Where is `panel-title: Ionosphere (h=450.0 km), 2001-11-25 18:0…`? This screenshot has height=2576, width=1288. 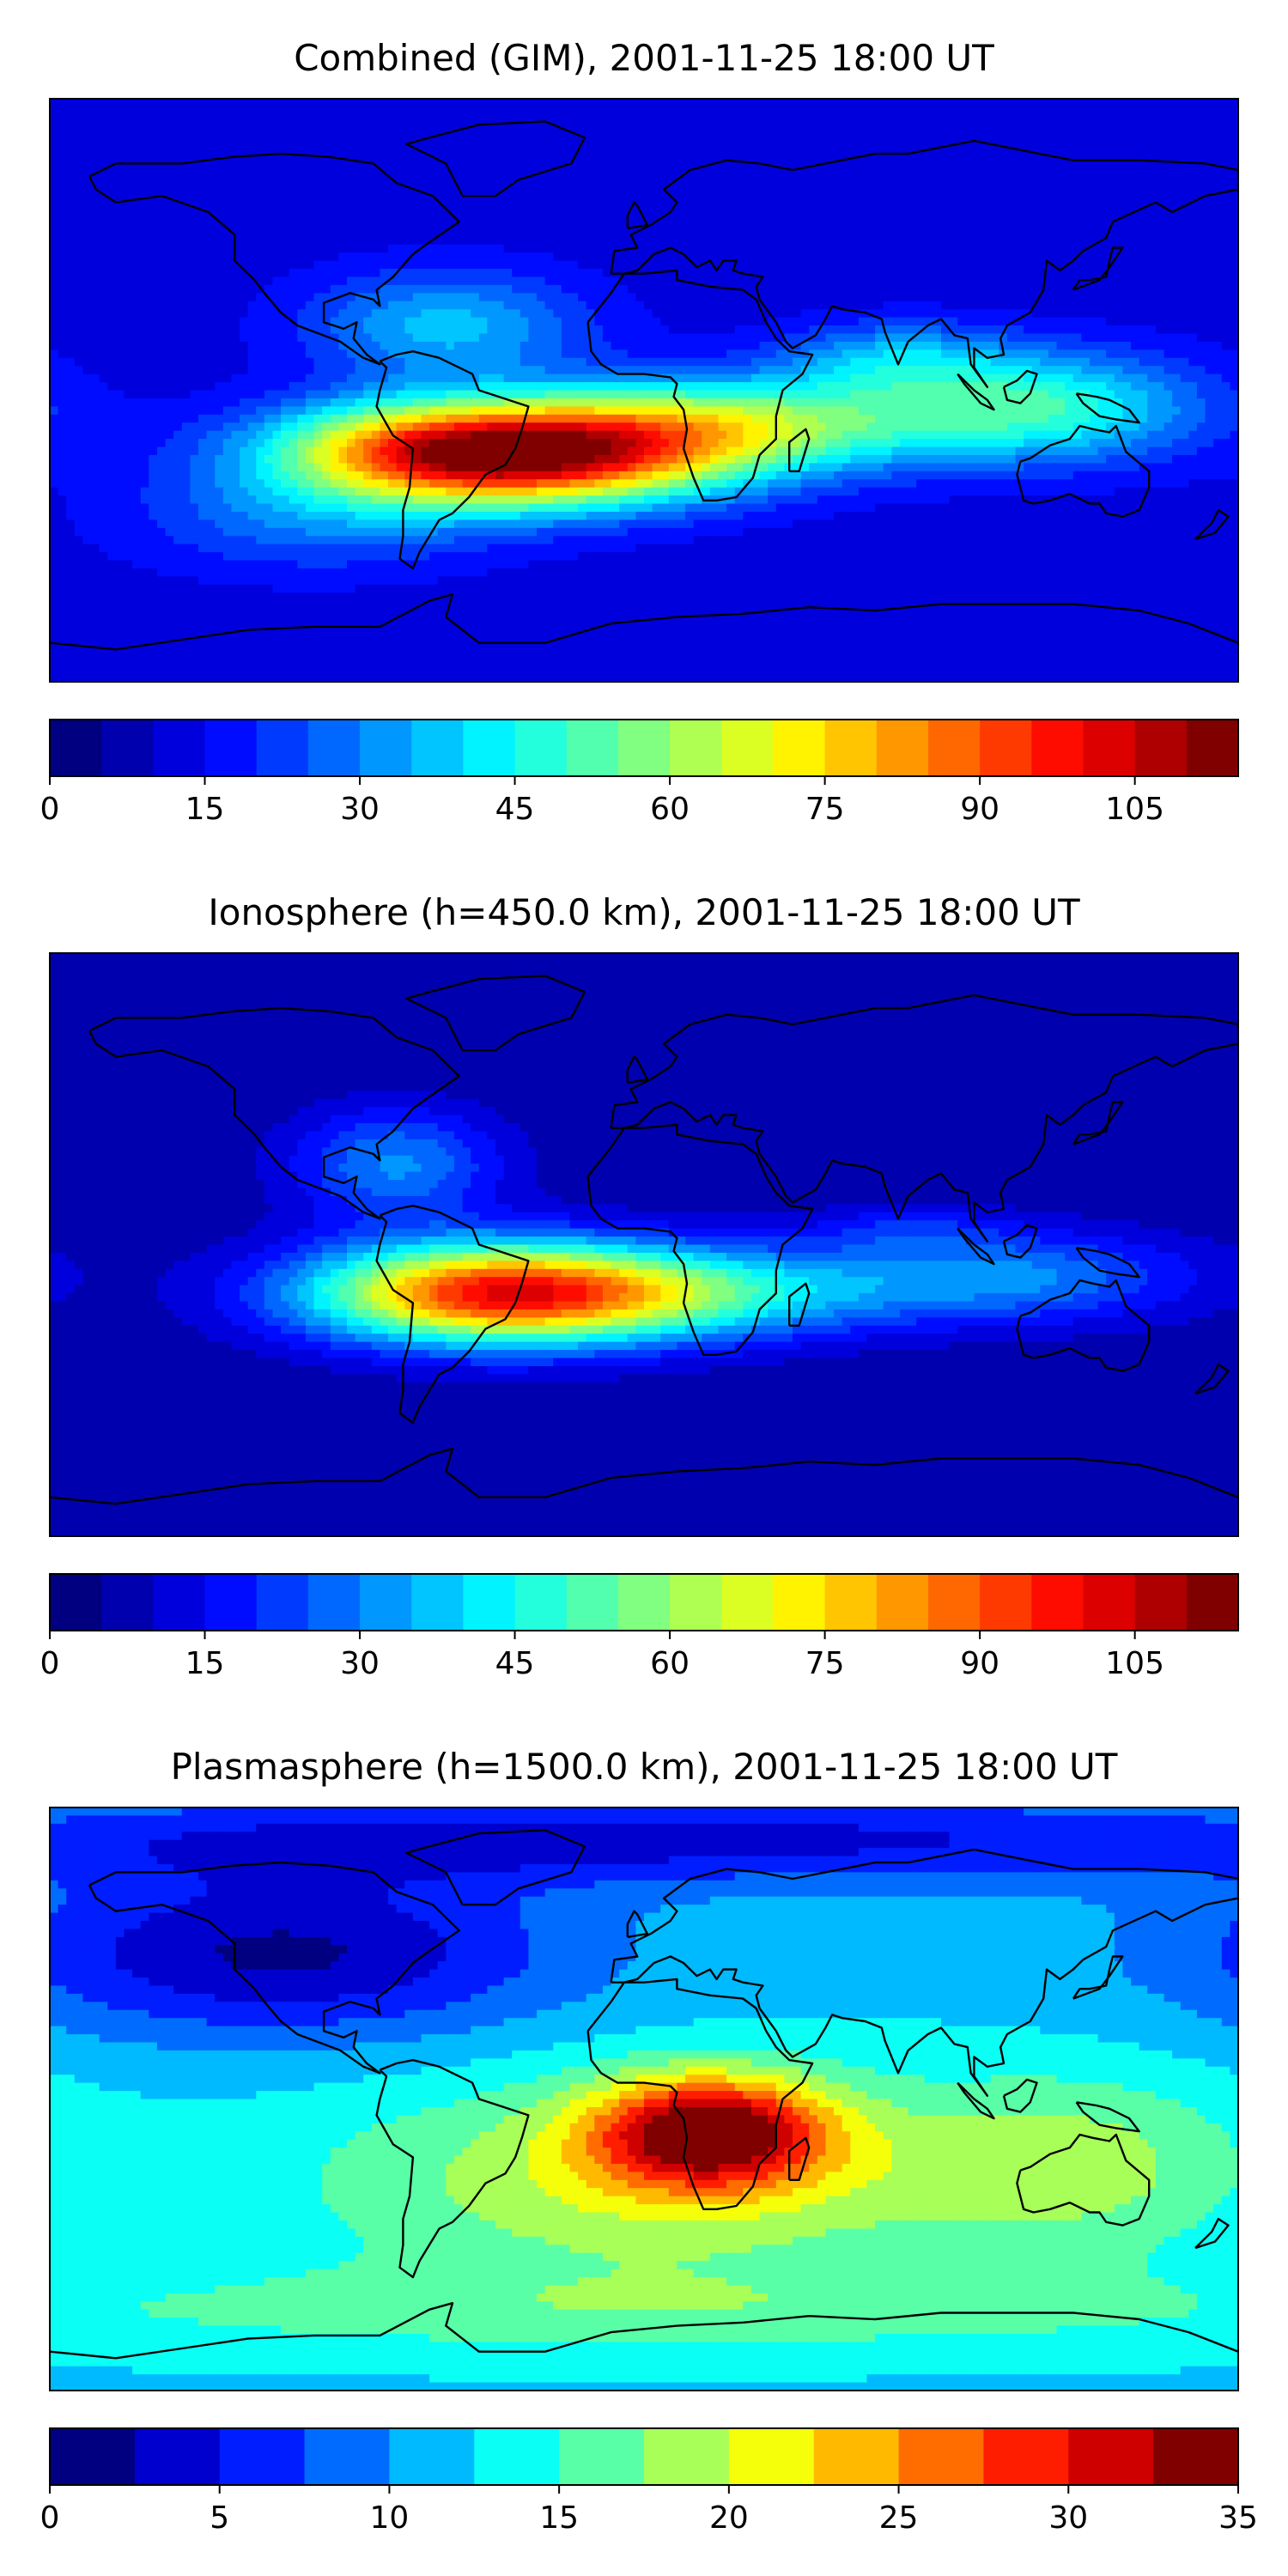 panel-title: Ionosphere (h=450.0 km), 2001-11-25 18:0… is located at coordinates (644, 912).